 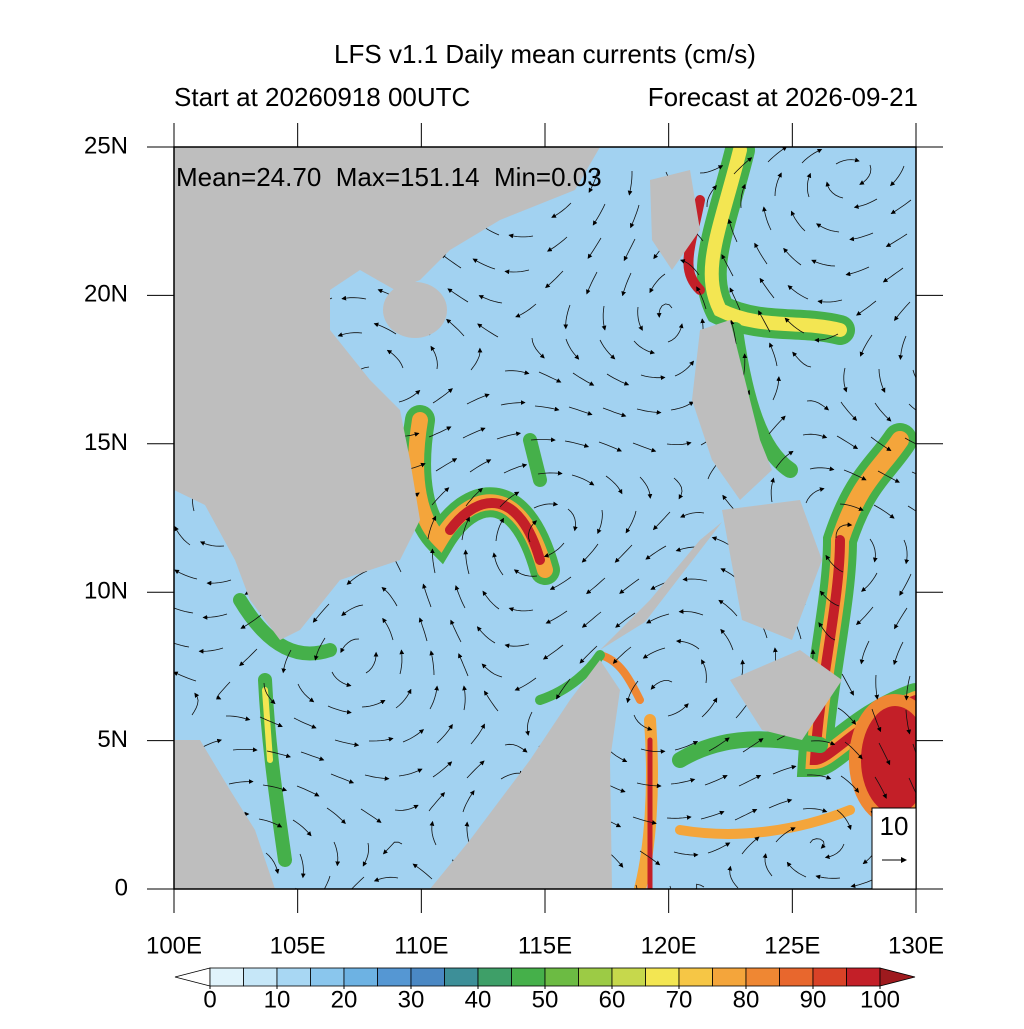 I want to click on y-tick-label: 15N, so click(x=106, y=442).